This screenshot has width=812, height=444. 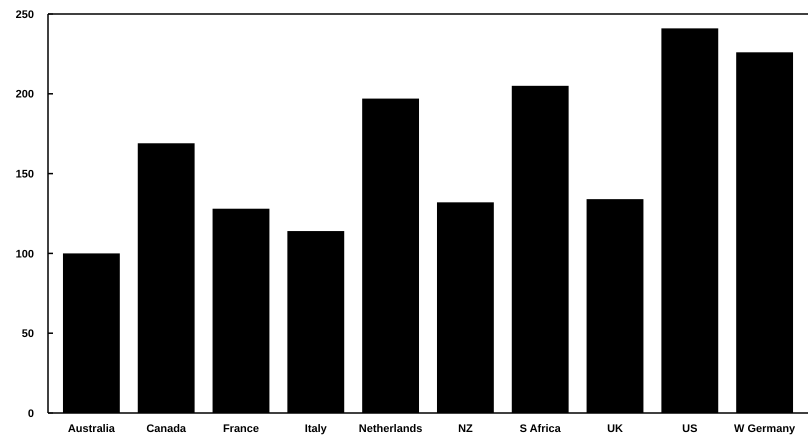 I want to click on x-tick-label: UK, so click(x=615, y=429).